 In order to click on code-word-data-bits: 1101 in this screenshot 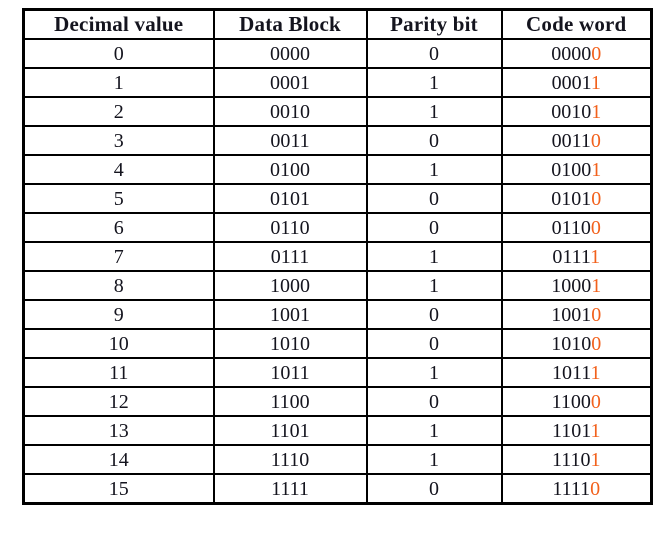, I will do `click(571, 430)`.